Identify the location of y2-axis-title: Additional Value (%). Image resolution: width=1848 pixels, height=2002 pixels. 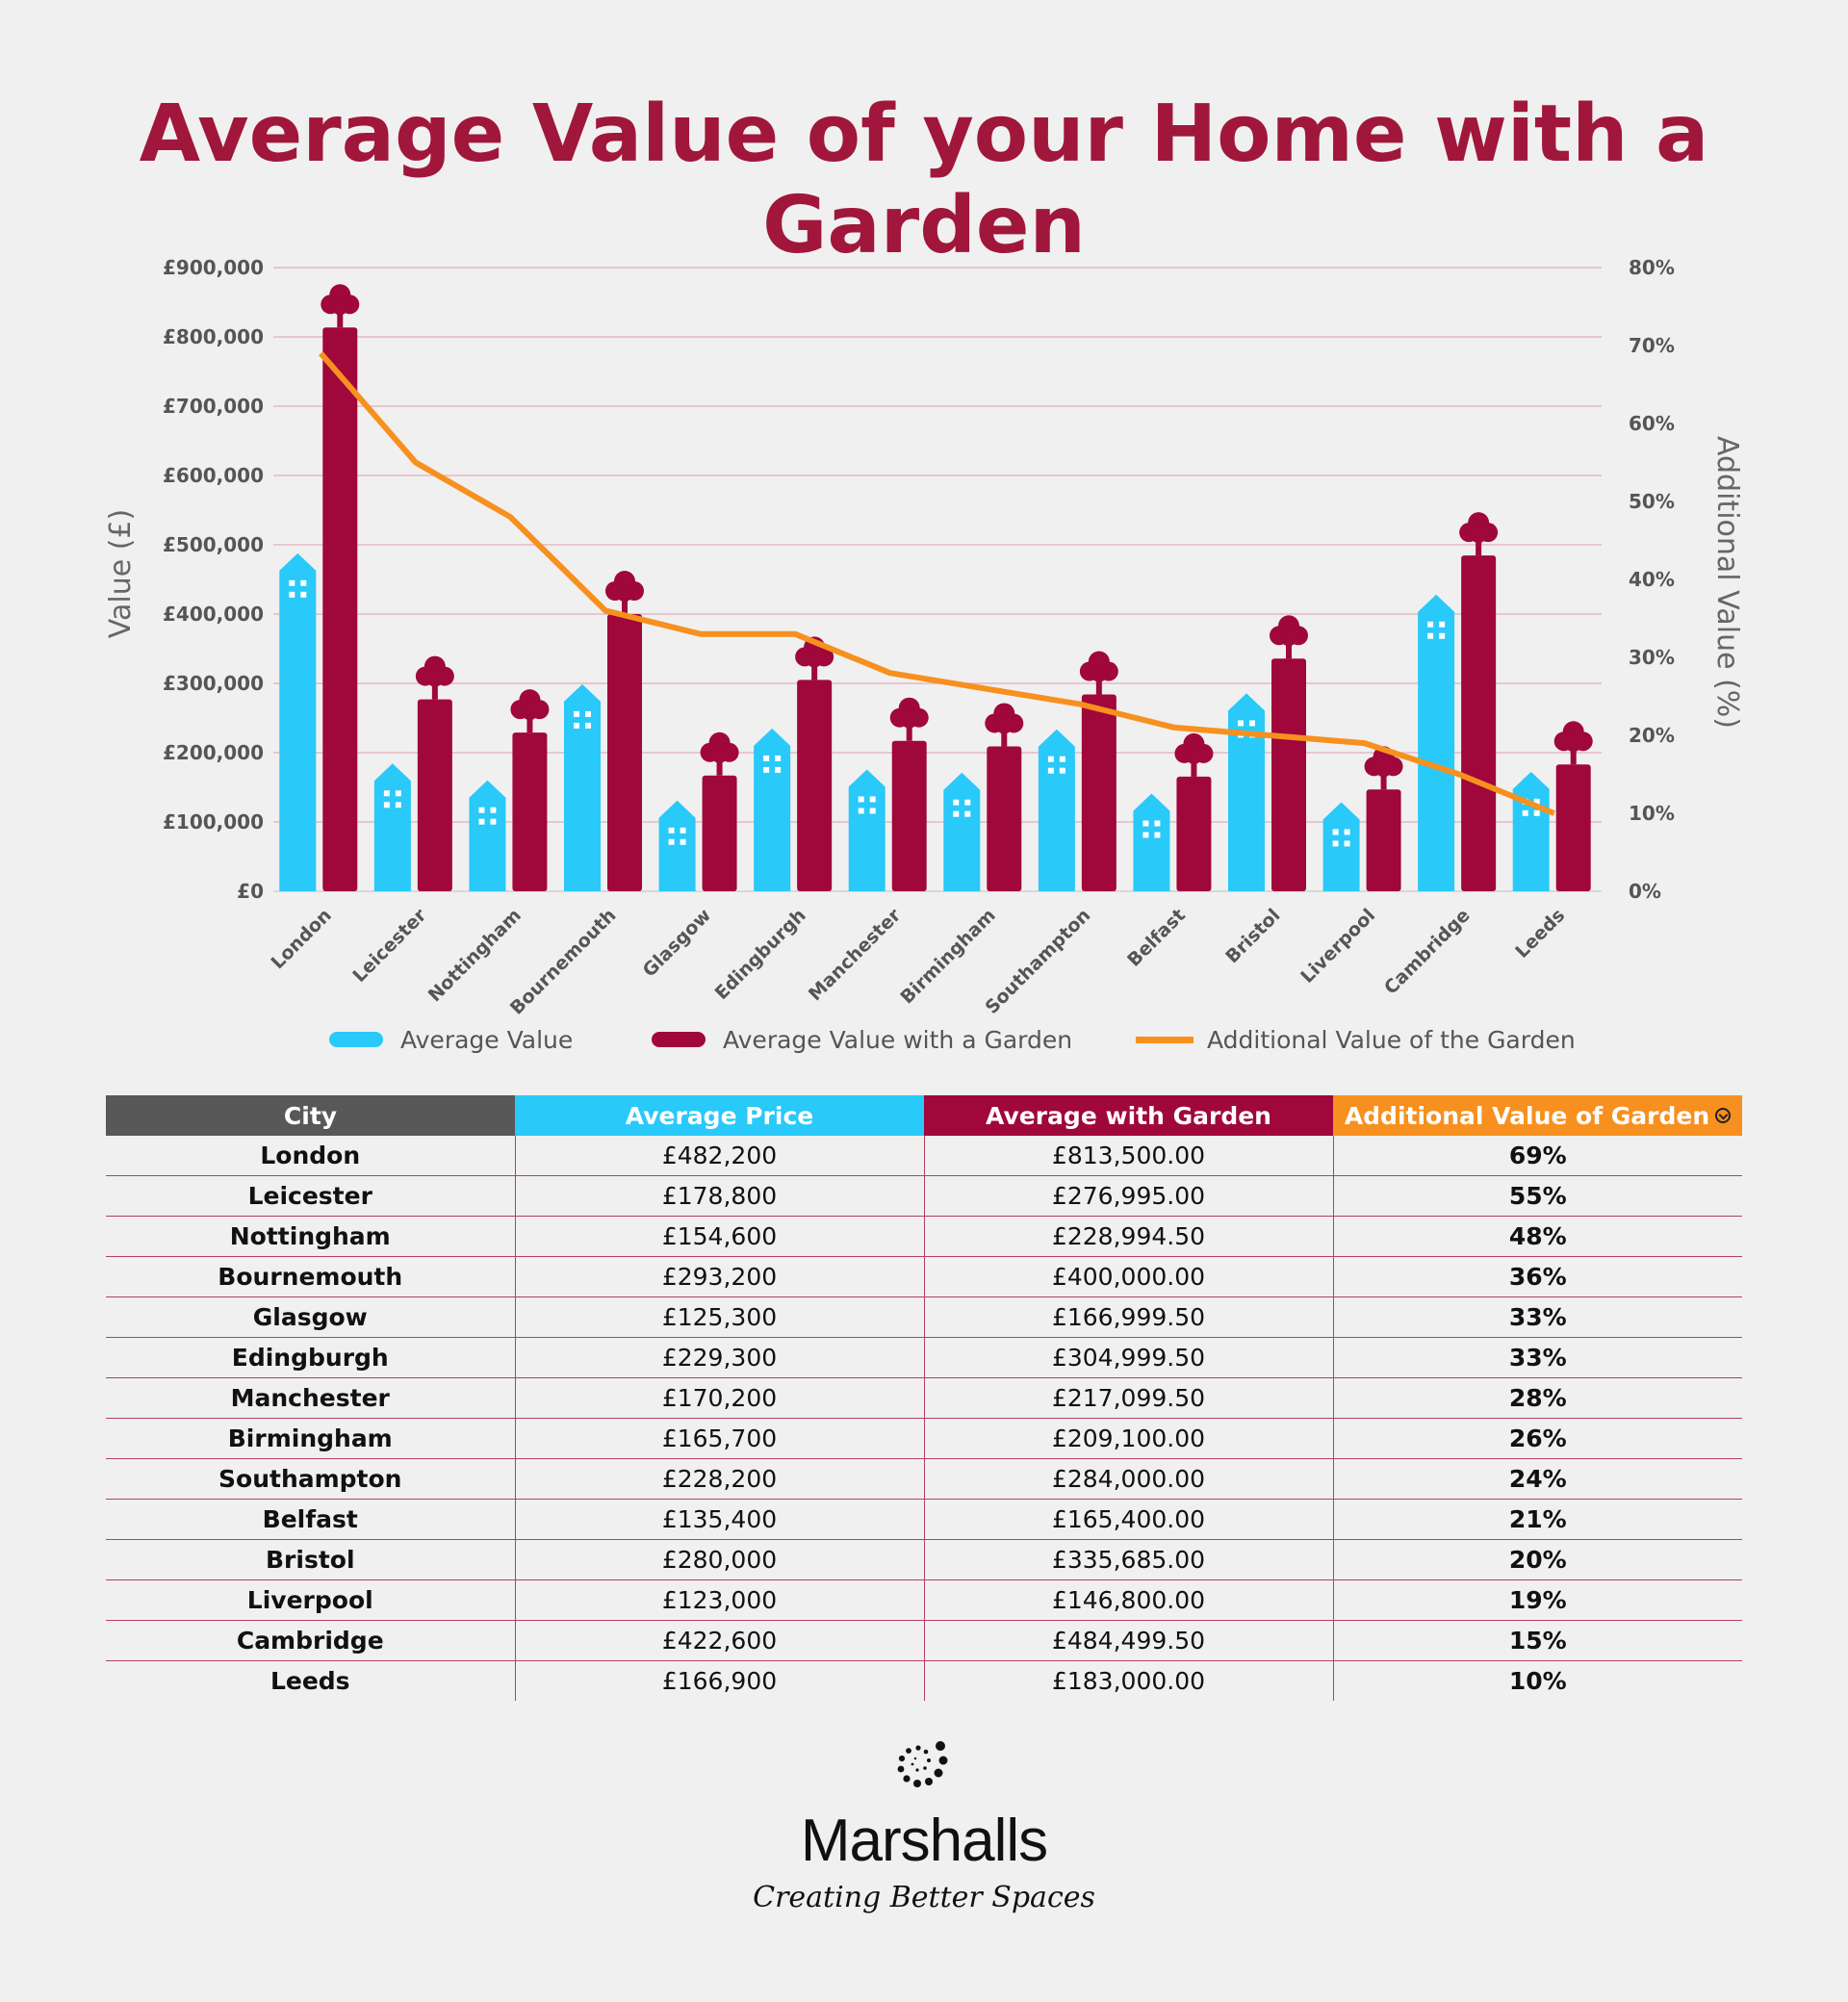
(1727, 582).